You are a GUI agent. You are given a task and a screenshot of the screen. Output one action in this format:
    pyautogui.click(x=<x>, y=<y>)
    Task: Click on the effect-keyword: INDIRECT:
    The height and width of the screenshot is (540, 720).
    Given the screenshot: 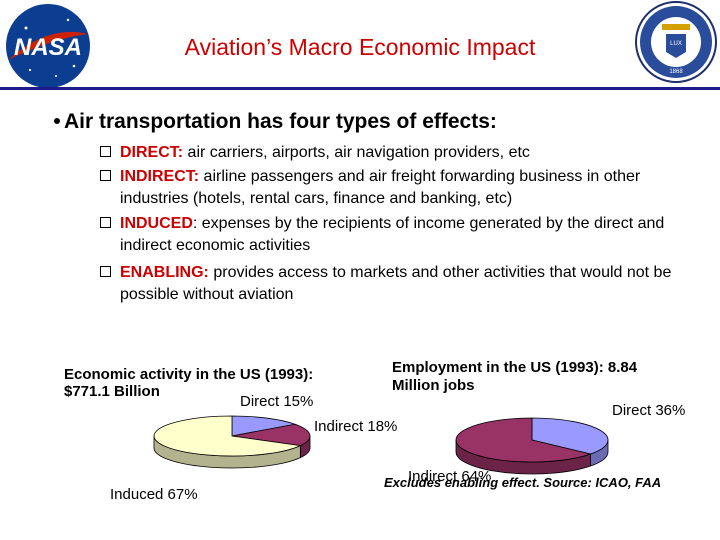 What is the action you would take?
    pyautogui.click(x=160, y=176)
    